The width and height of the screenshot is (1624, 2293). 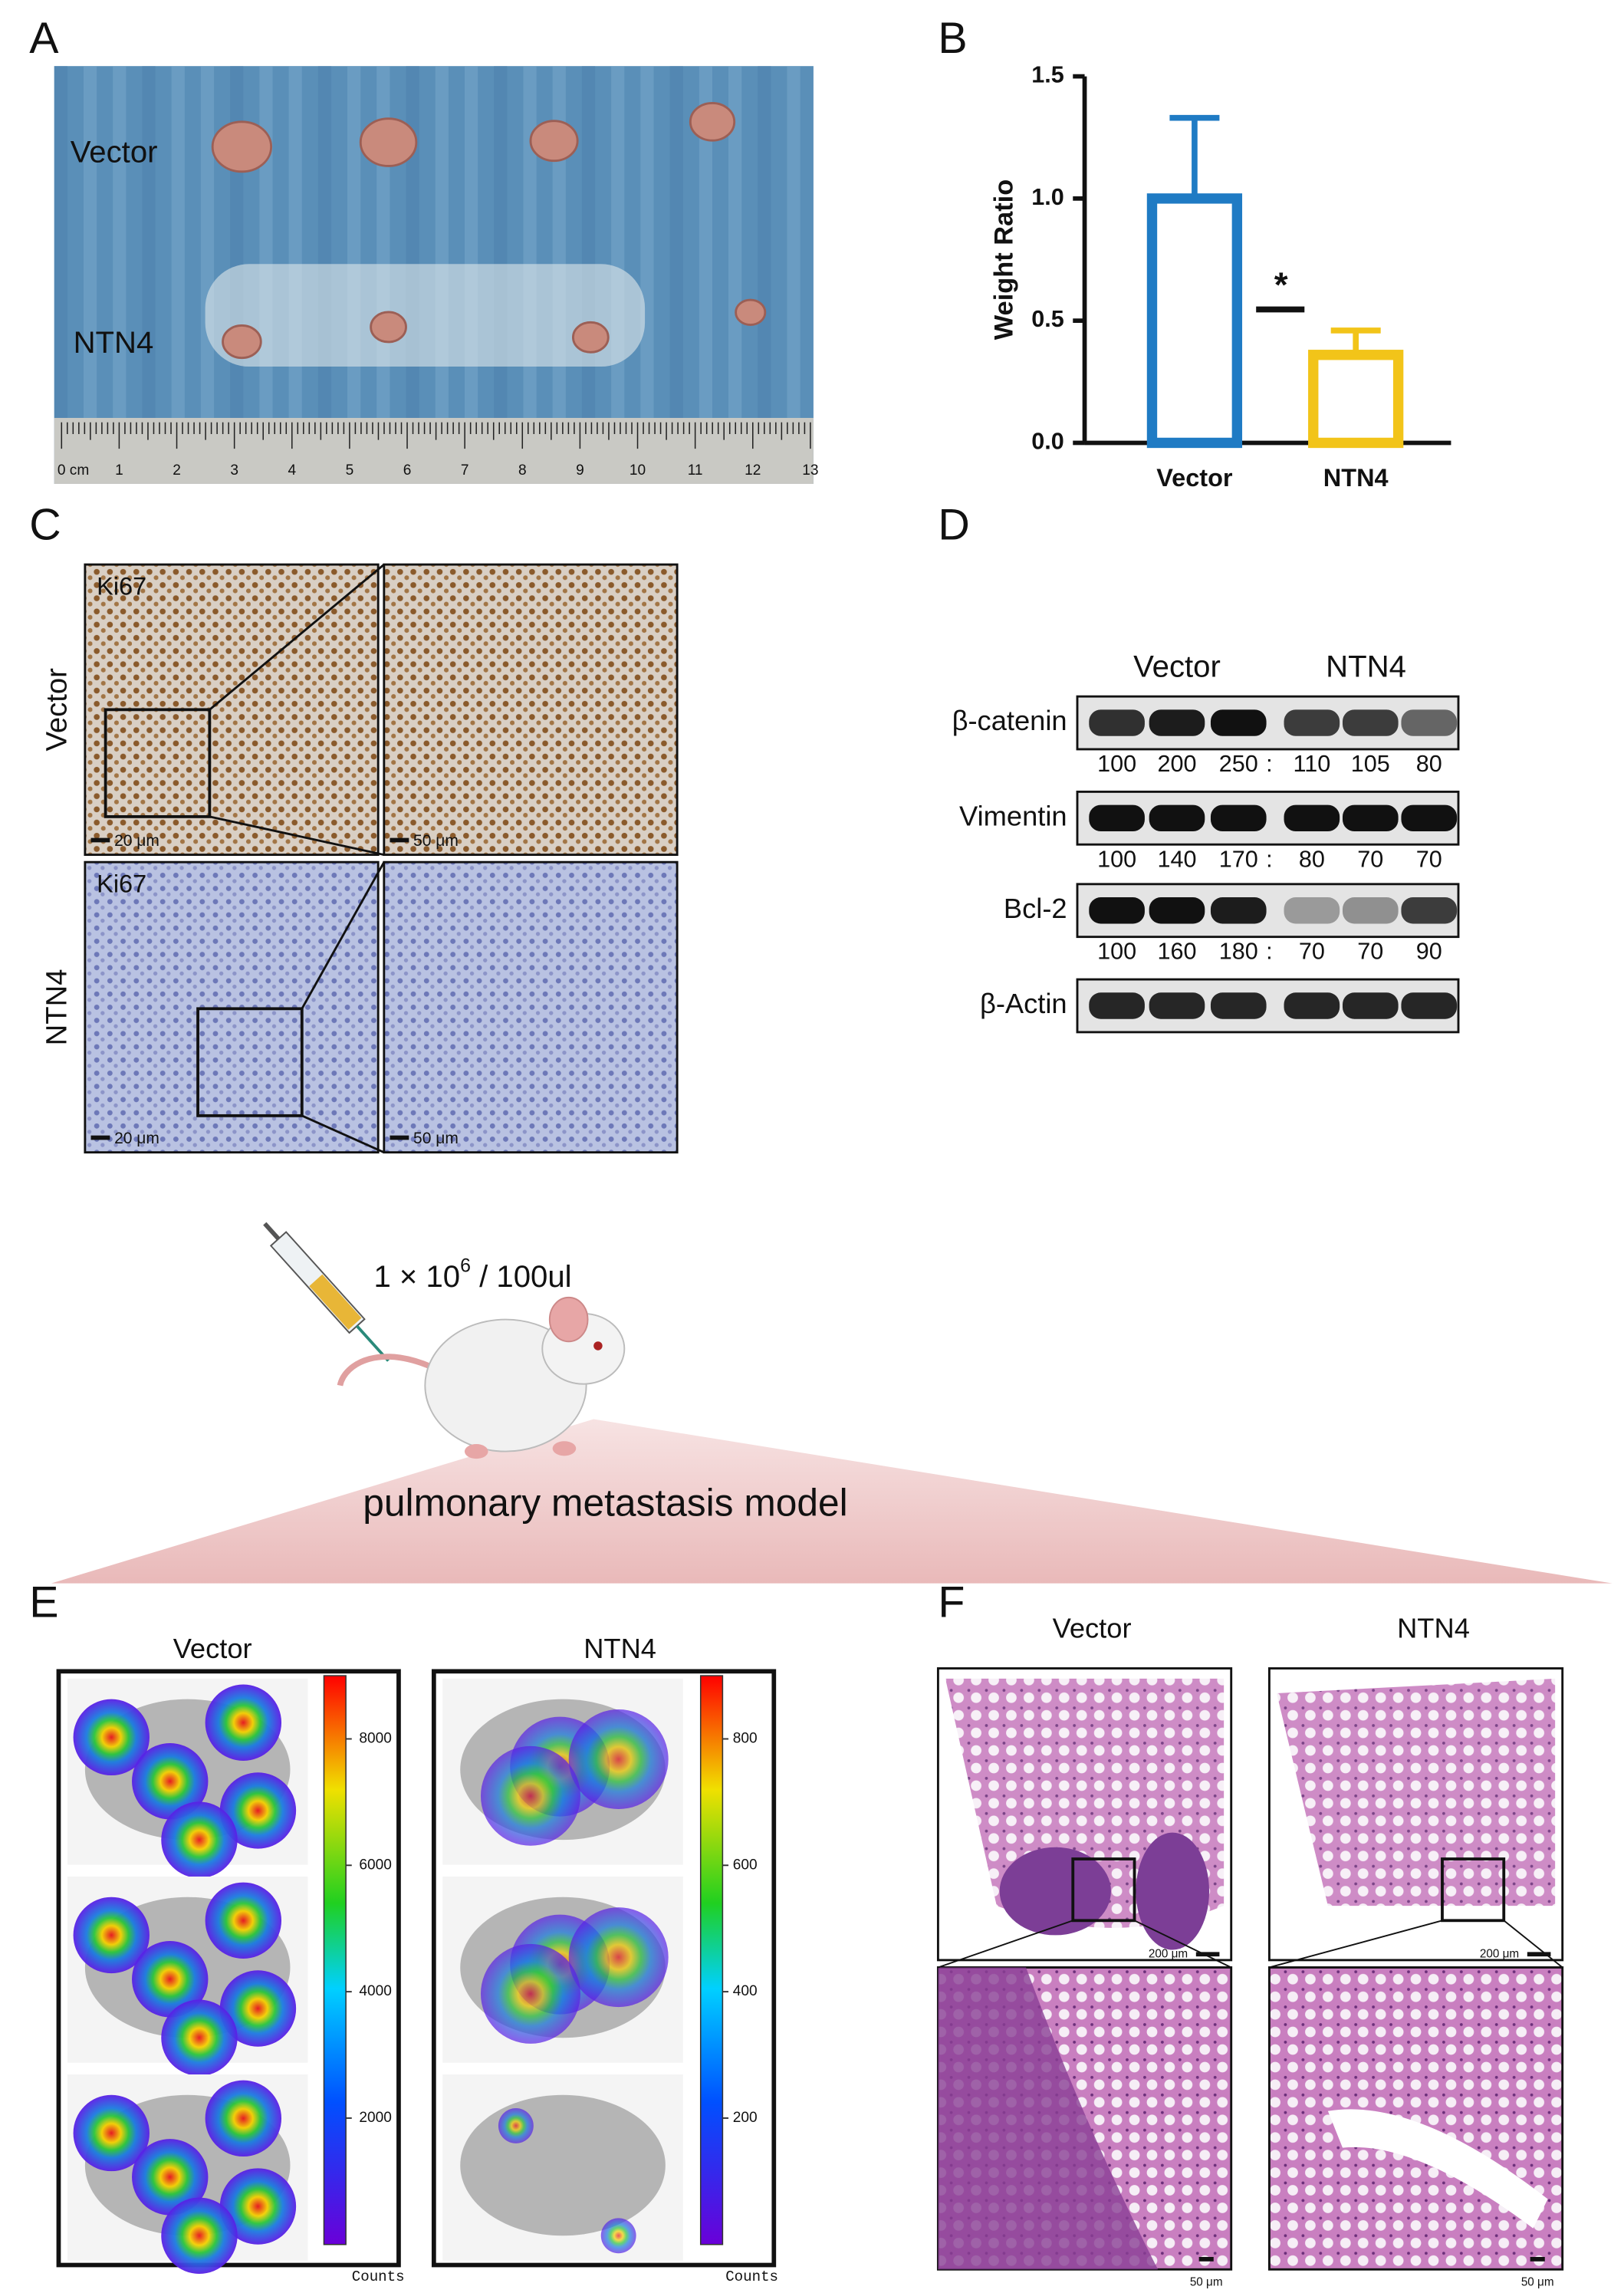 I want to click on colorbar-tick-label: 600, so click(x=746, y=1865).